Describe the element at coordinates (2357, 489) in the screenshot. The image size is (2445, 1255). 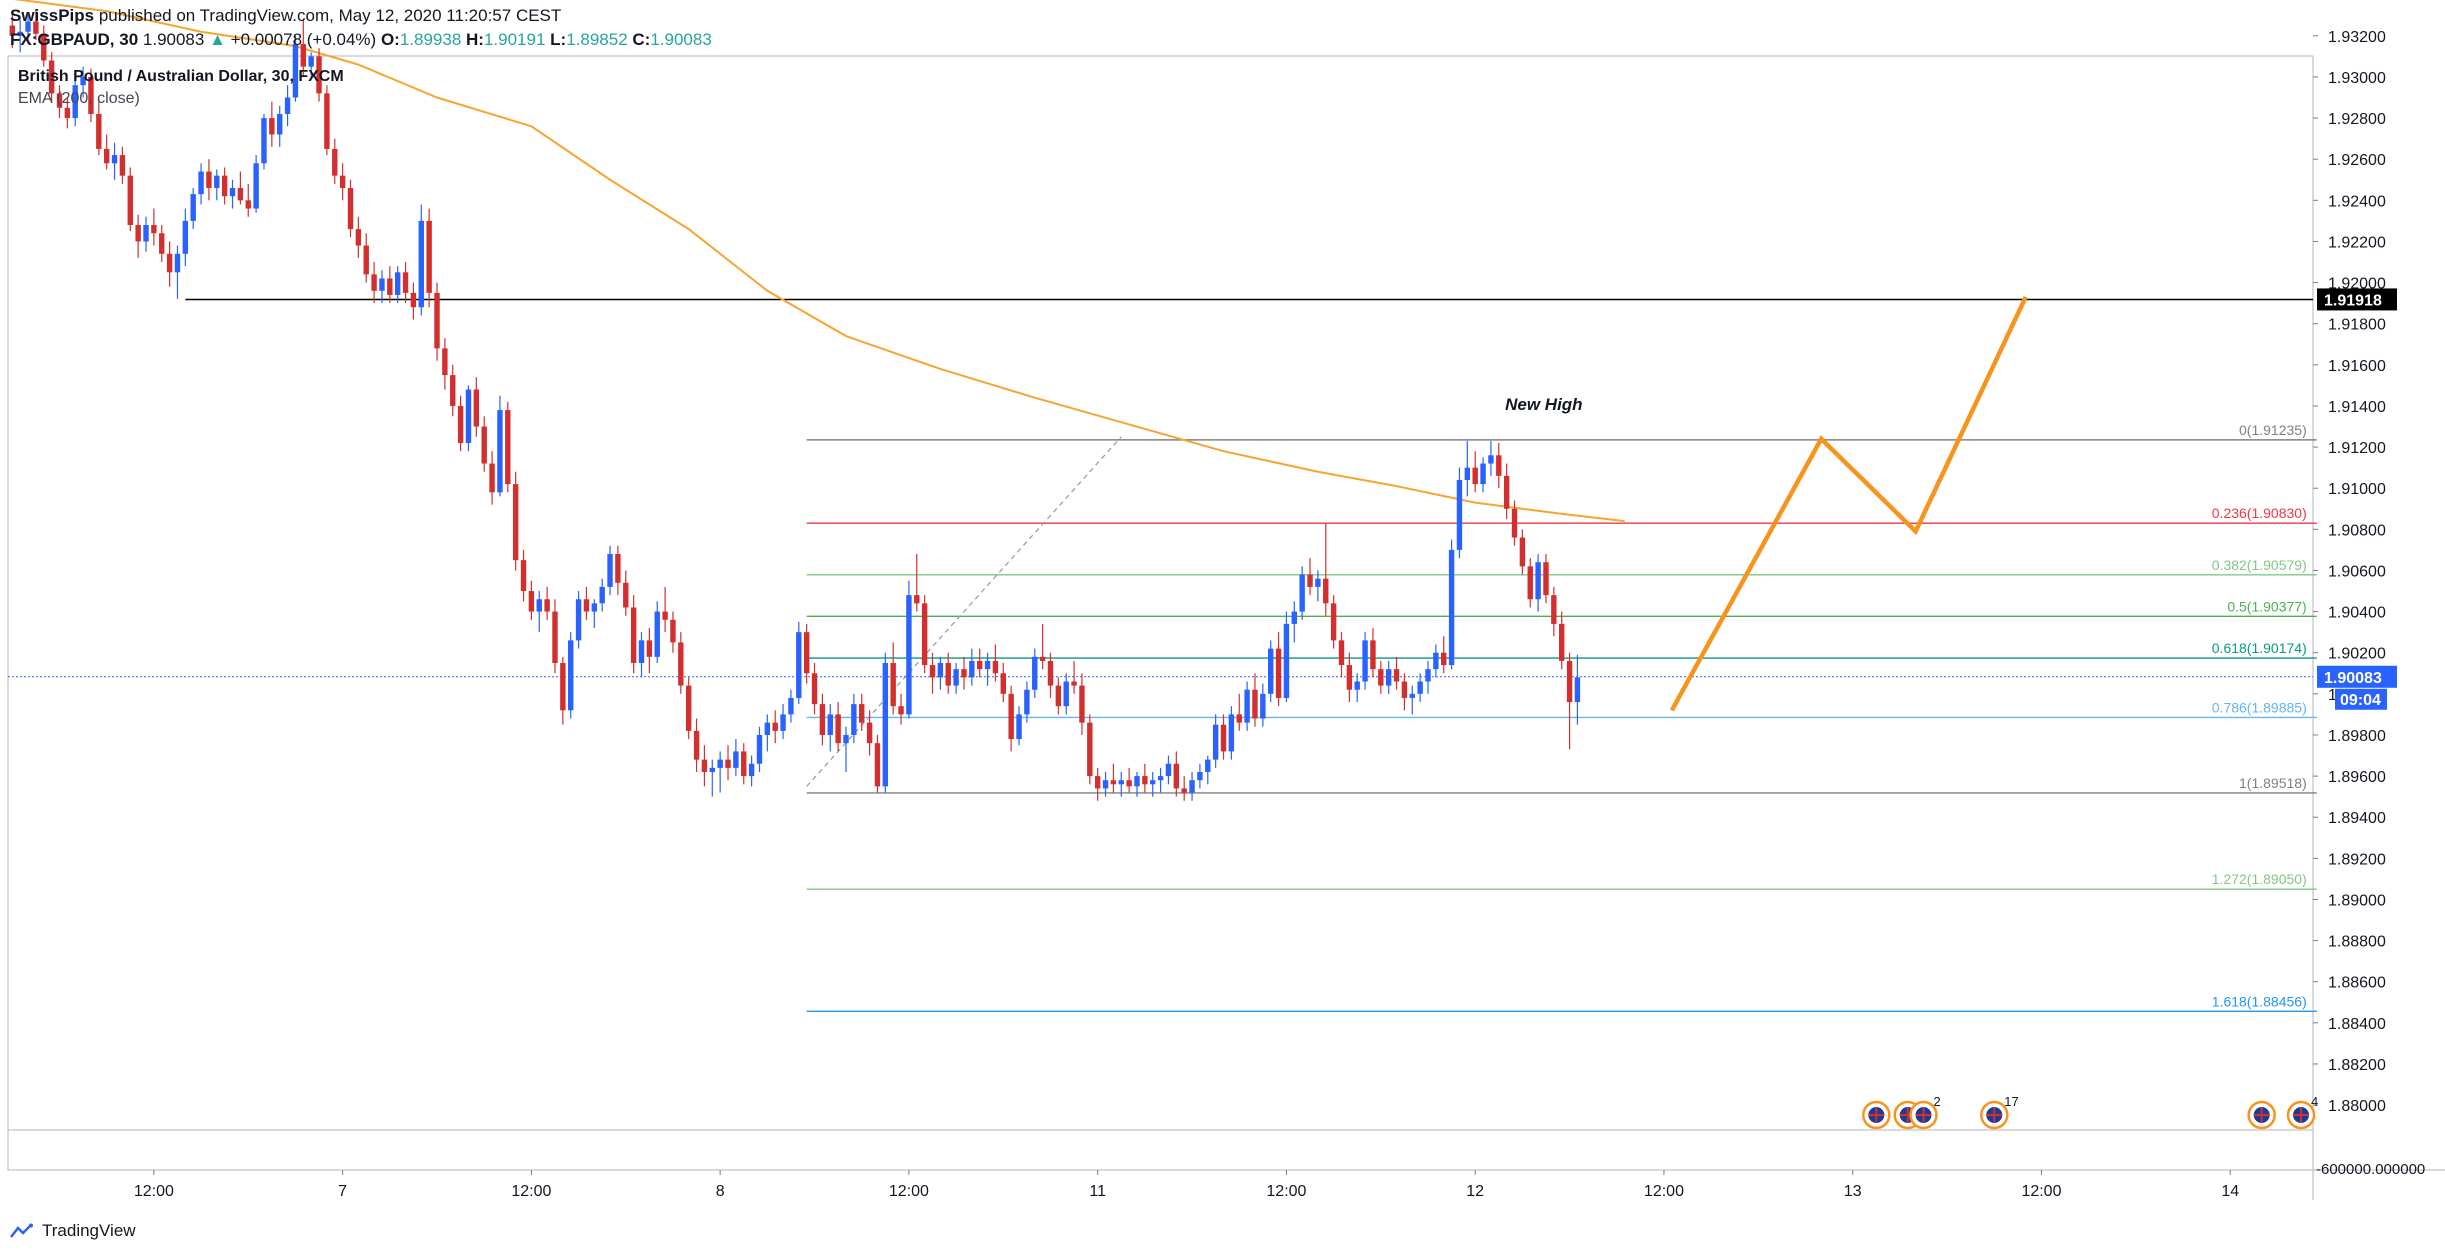
I see `y-tick-label: 1.91000` at that location.